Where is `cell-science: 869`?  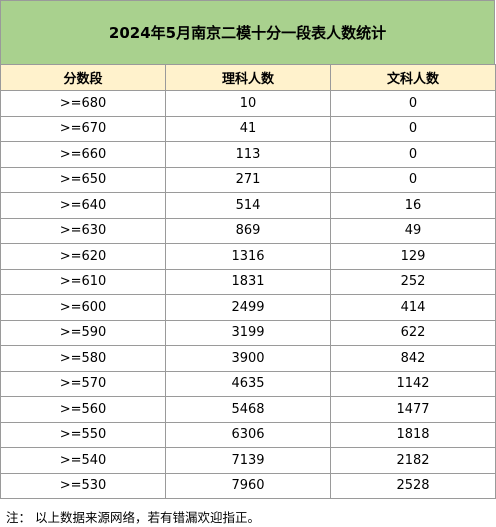
cell-science: 869 is located at coordinates (248, 230).